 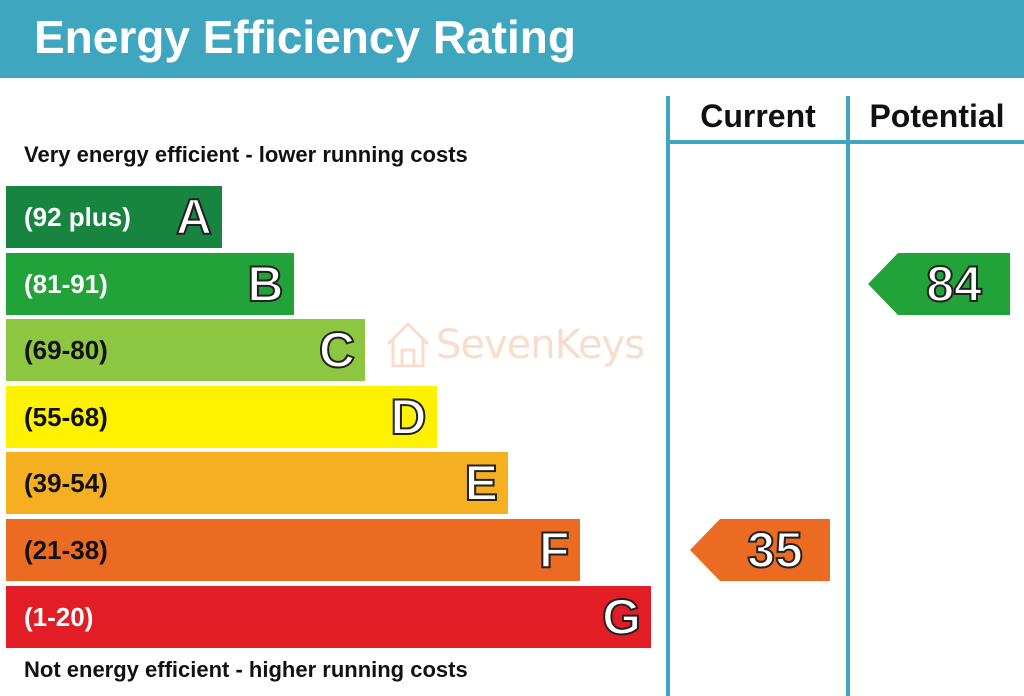 What do you see at coordinates (846, 142) in the screenshot?
I see `column-header-divider` at bounding box center [846, 142].